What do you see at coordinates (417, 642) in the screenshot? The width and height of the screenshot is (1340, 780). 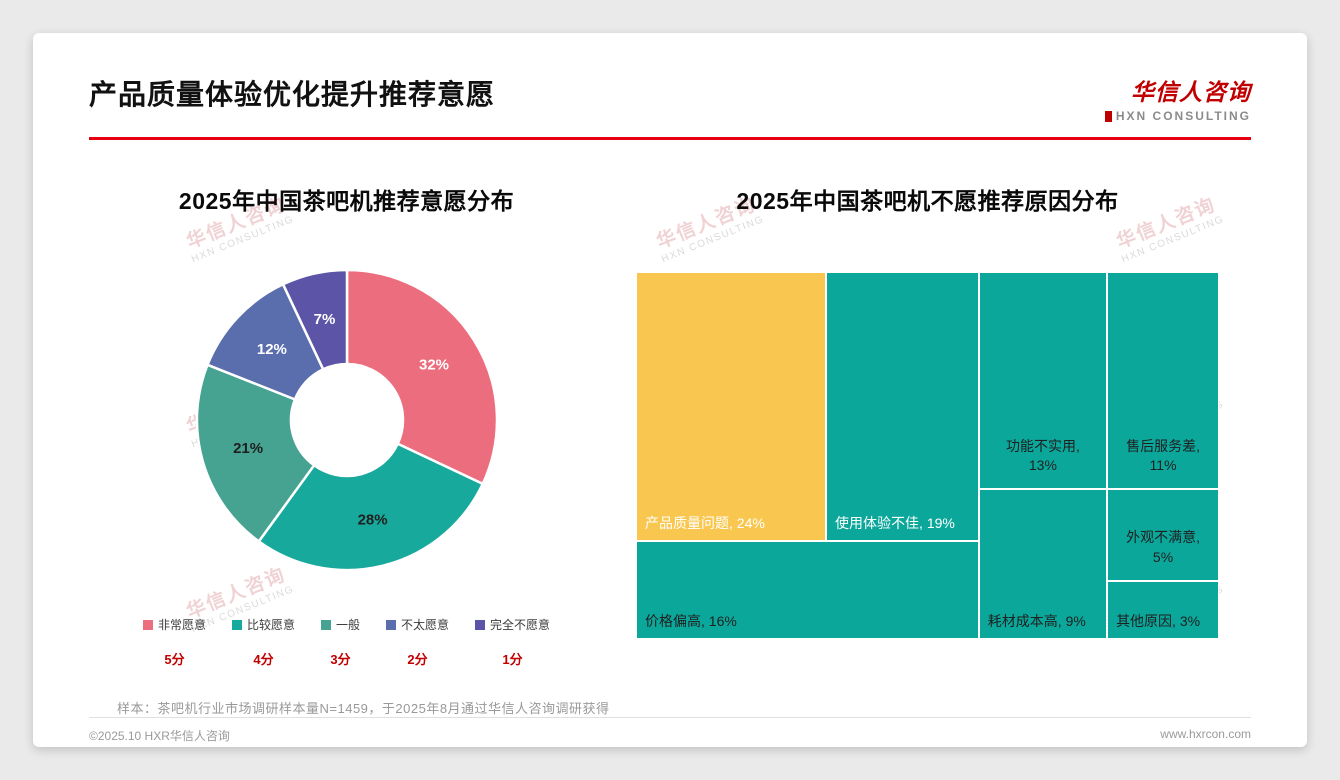 I see `legend-item-3: 不太愿意 2分` at bounding box center [417, 642].